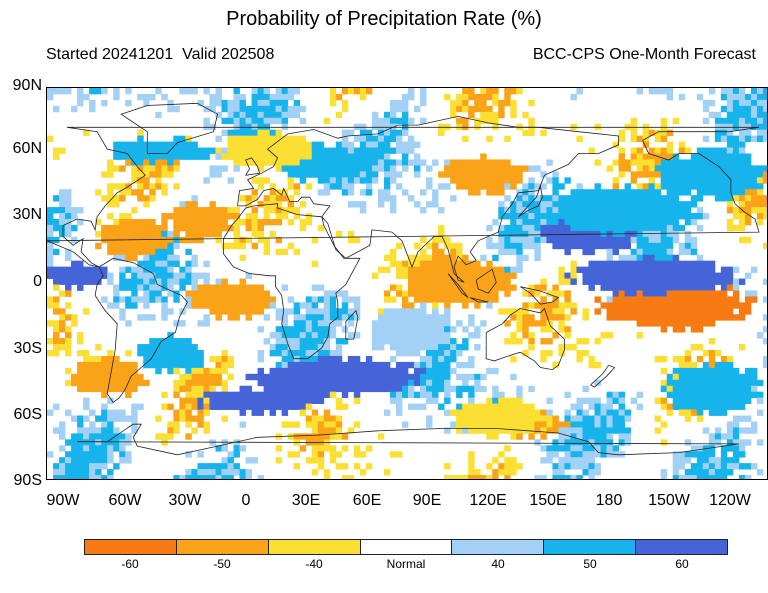 This screenshot has width=768, height=593. What do you see at coordinates (406, 564) in the screenshot?
I see `colorbar-label-normal: Normal` at bounding box center [406, 564].